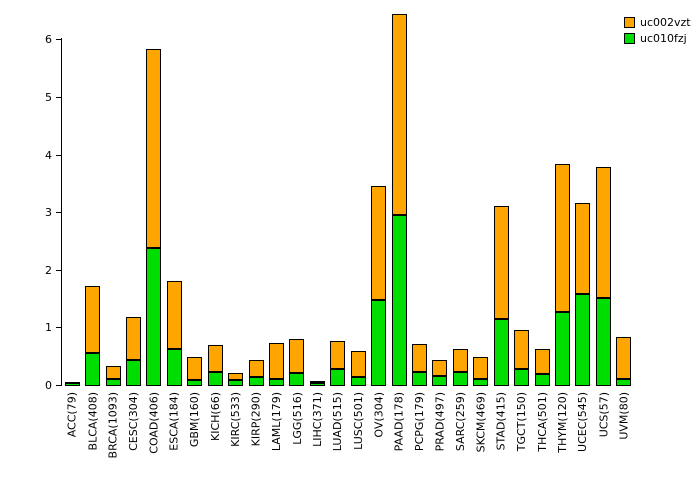 This screenshot has height=480, width=700. Describe the element at coordinates (542, 422) in the screenshot. I see `x-axis-label: THCA(501)` at that location.